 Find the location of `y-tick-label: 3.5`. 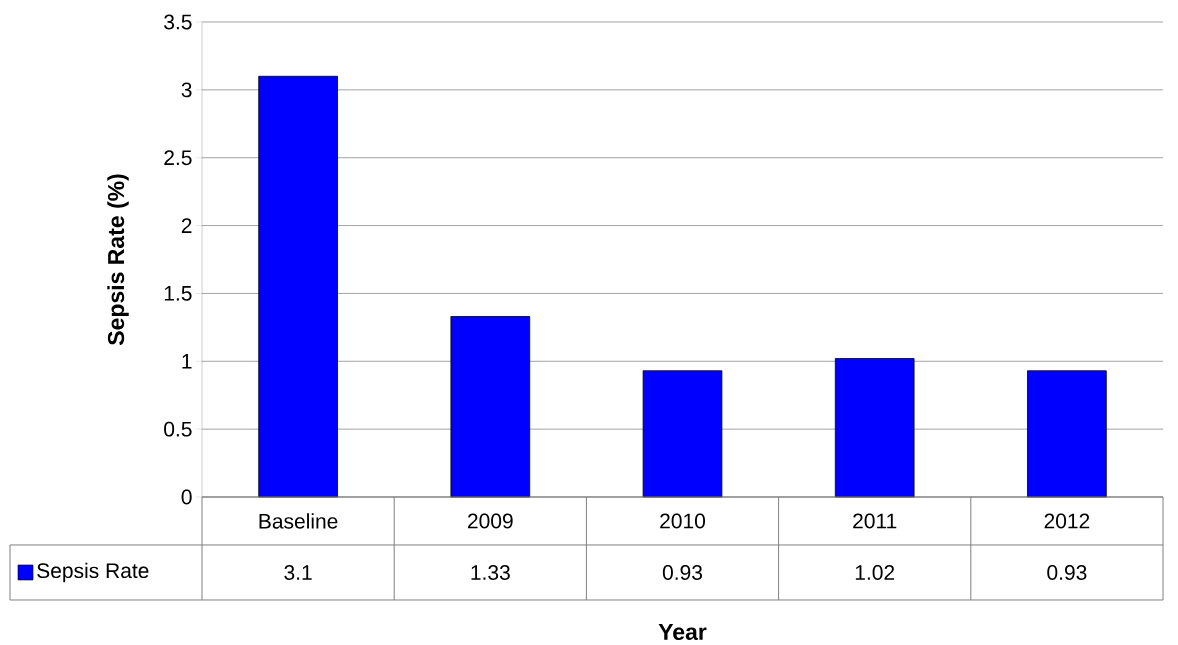

y-tick-label: 3.5 is located at coordinates (178, 22).